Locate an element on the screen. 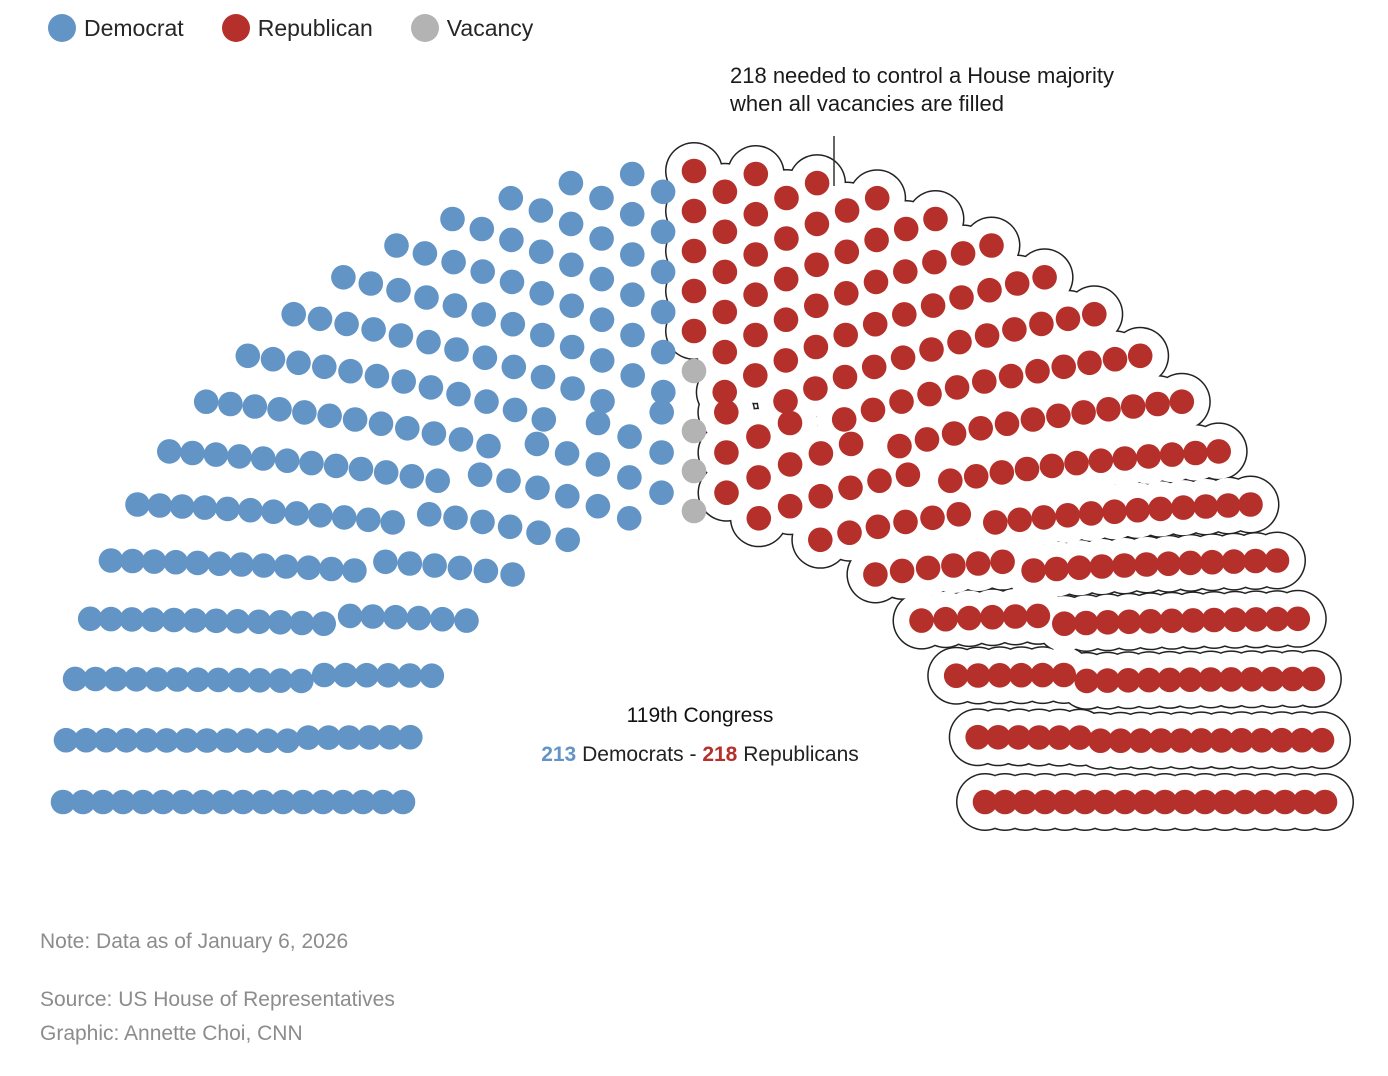  annotation-line-1: 218 needed to control a House majority is located at coordinates (922, 75).